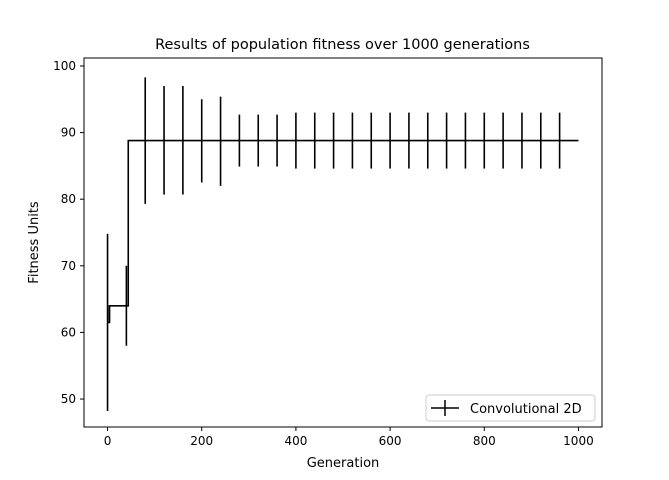  Describe the element at coordinates (484, 441) in the screenshot. I see `x-tick-label: 800` at that location.